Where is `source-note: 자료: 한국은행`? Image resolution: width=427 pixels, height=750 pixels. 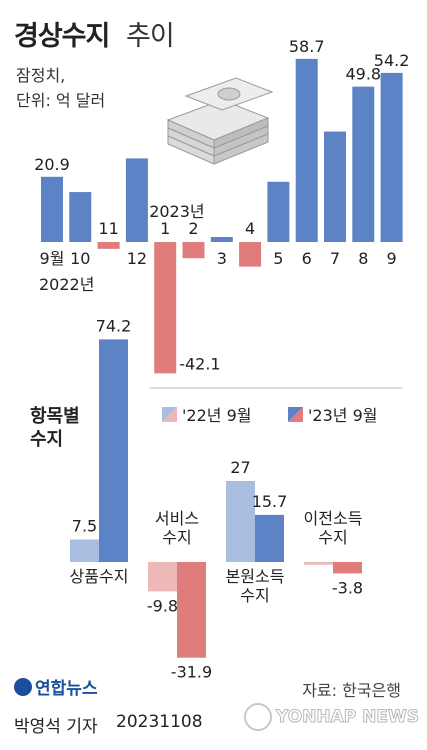
source-note: 자료: 한국은행 is located at coordinates (351, 690).